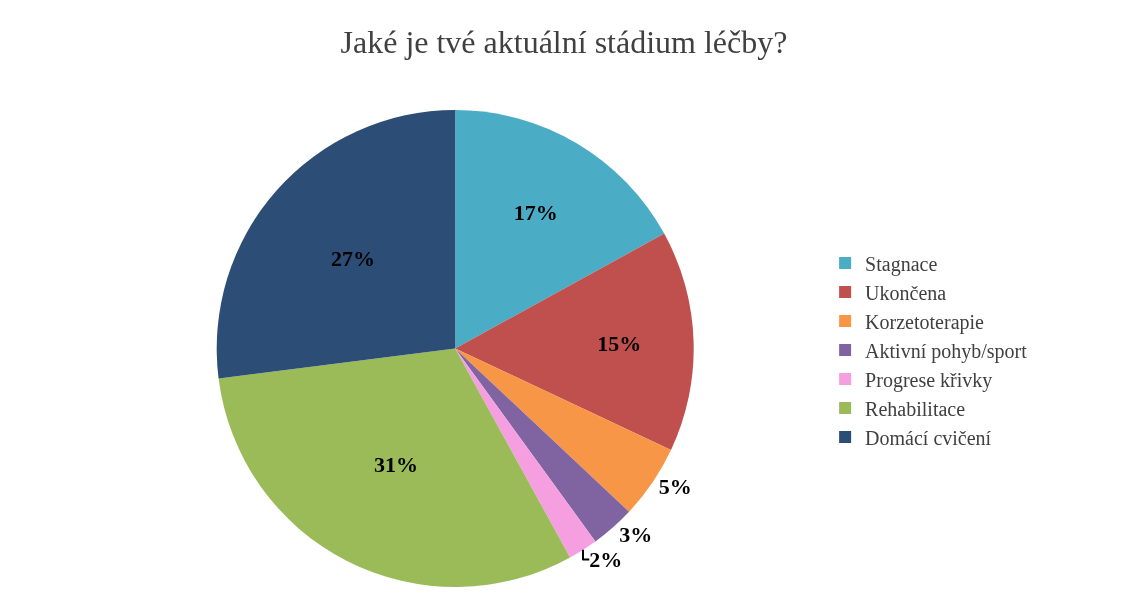 The image size is (1128, 607). Describe the element at coordinates (906, 292) in the screenshot. I see `legend-label: Ukončena` at that location.